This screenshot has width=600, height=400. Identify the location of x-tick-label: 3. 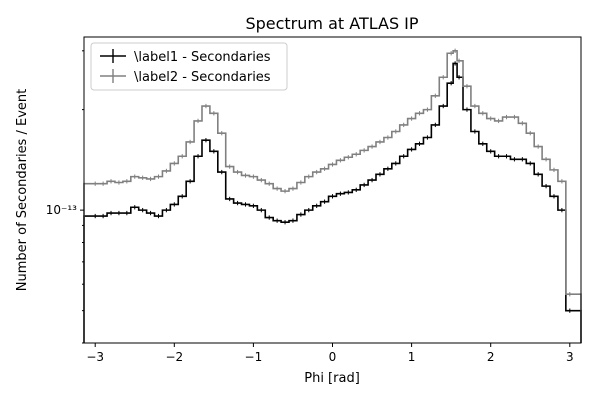
(570, 357).